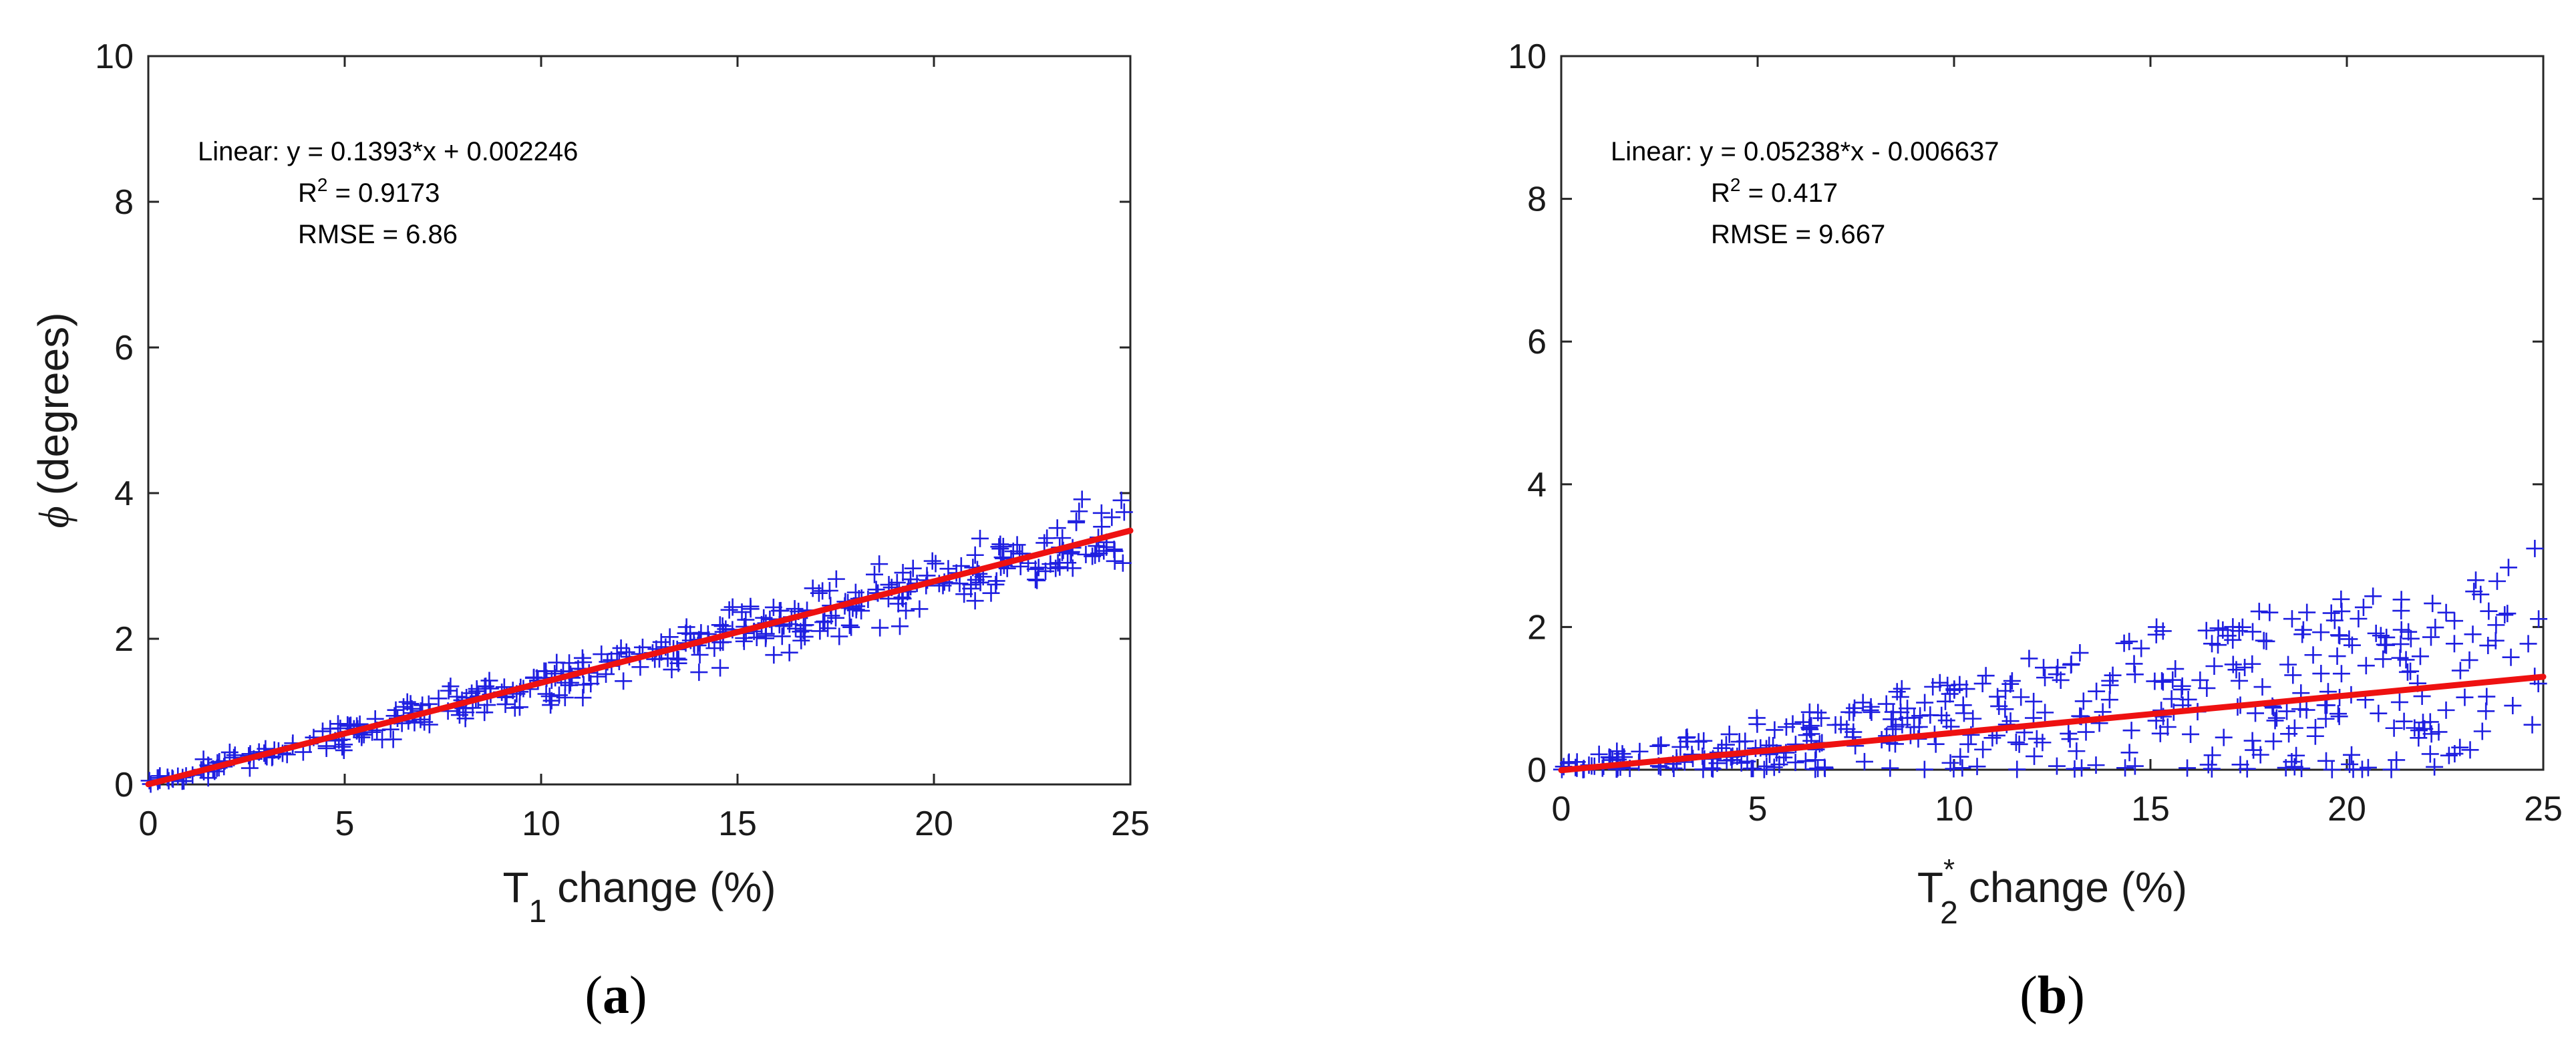  Describe the element at coordinates (639, 657) in the screenshot. I see `panel-a-fit-line` at that location.